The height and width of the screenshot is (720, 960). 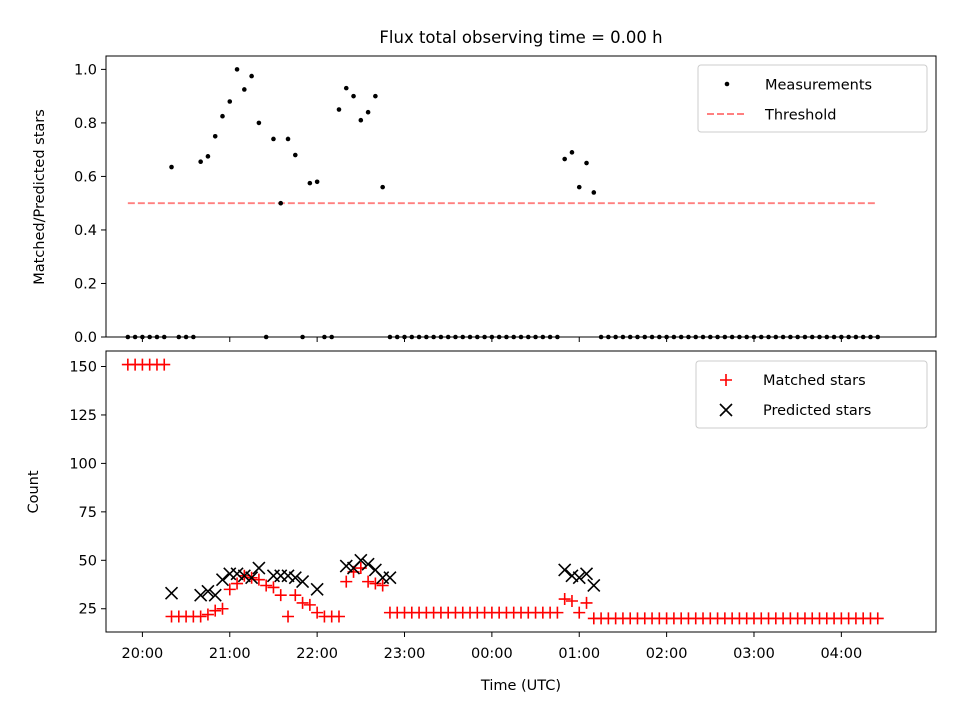 I want to click on legend-matched-marker, so click(x=726, y=380).